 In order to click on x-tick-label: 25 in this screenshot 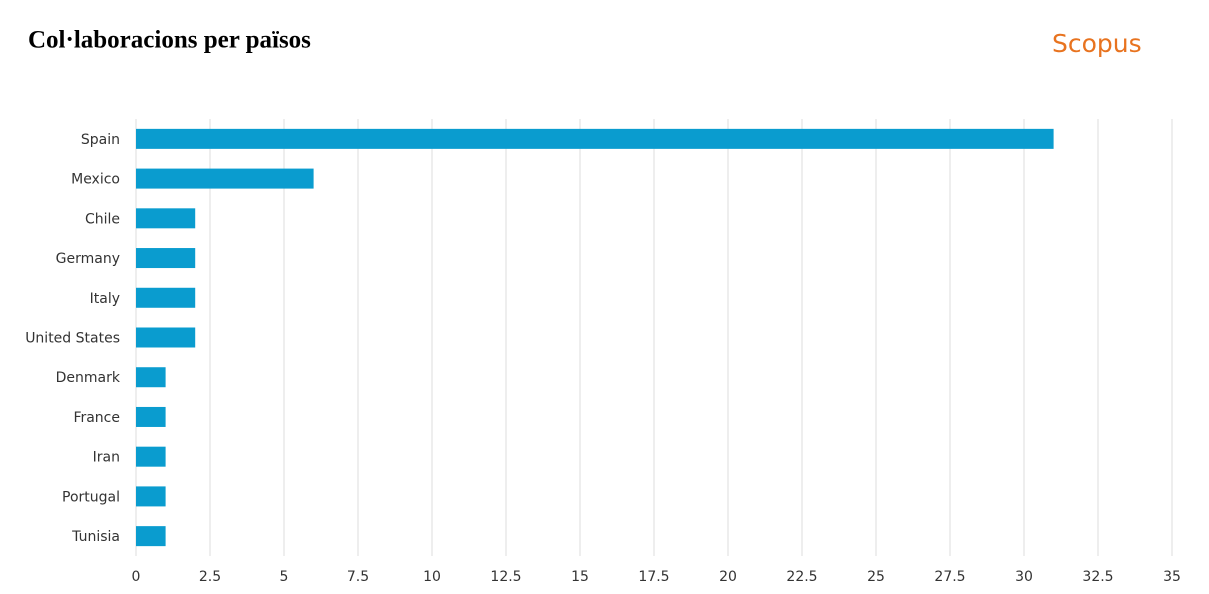, I will do `click(876, 577)`.